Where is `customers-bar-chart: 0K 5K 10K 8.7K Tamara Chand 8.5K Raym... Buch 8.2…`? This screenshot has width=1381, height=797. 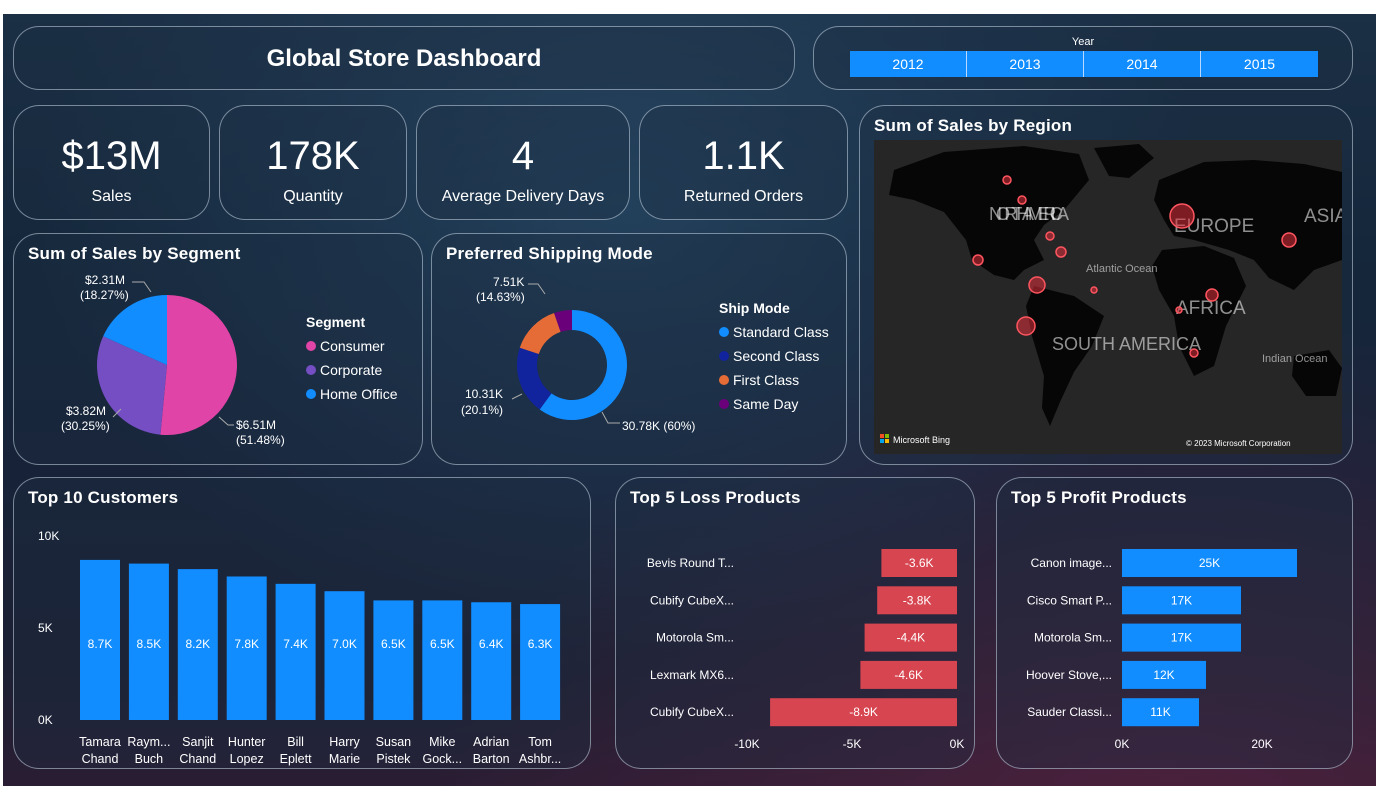
customers-bar-chart: 0K 5K 10K 8.7K Tamara Chand 8.5K Raym... Buch 8.2… is located at coordinates (299, 647).